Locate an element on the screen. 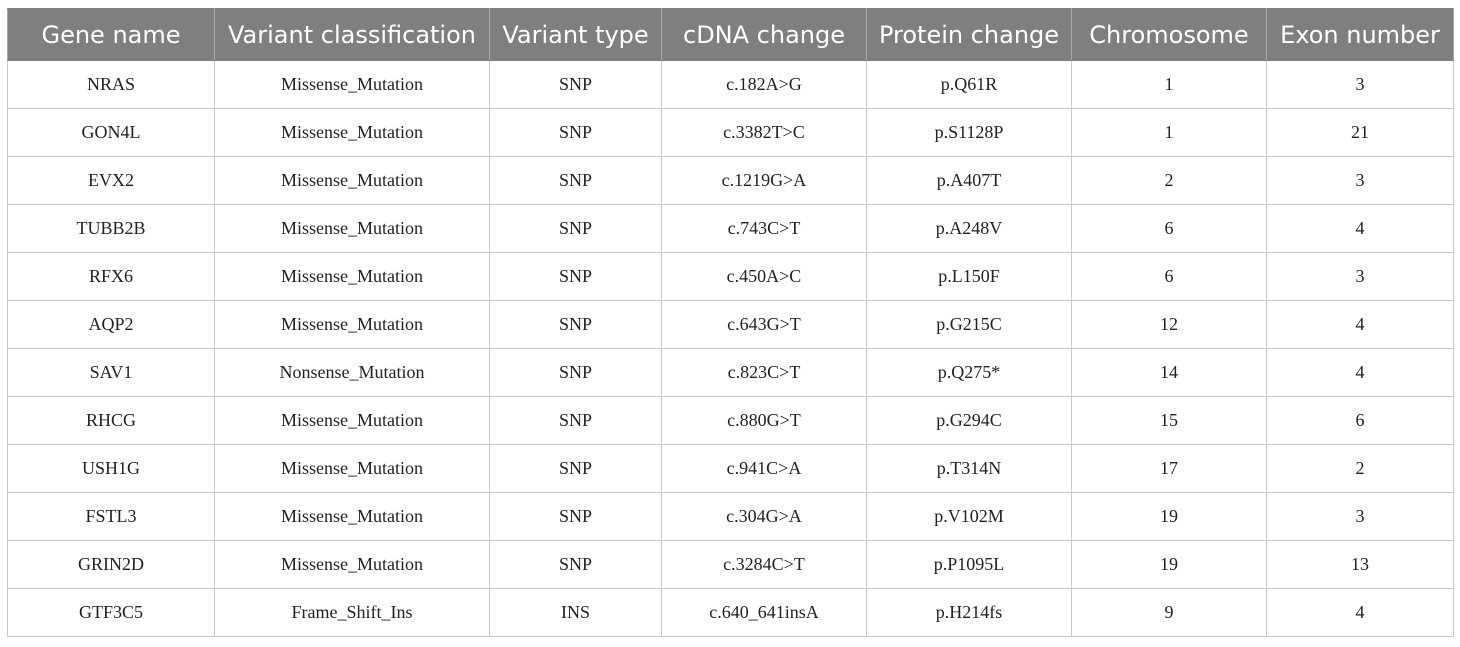 This screenshot has width=1460, height=647. cell-protein-change: p.H214fs is located at coordinates (969, 612).